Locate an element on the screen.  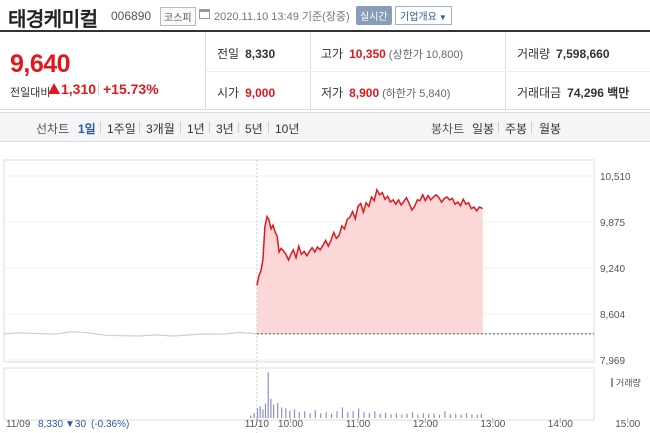
volume-legend: 거래량 is located at coordinates (626, 382).